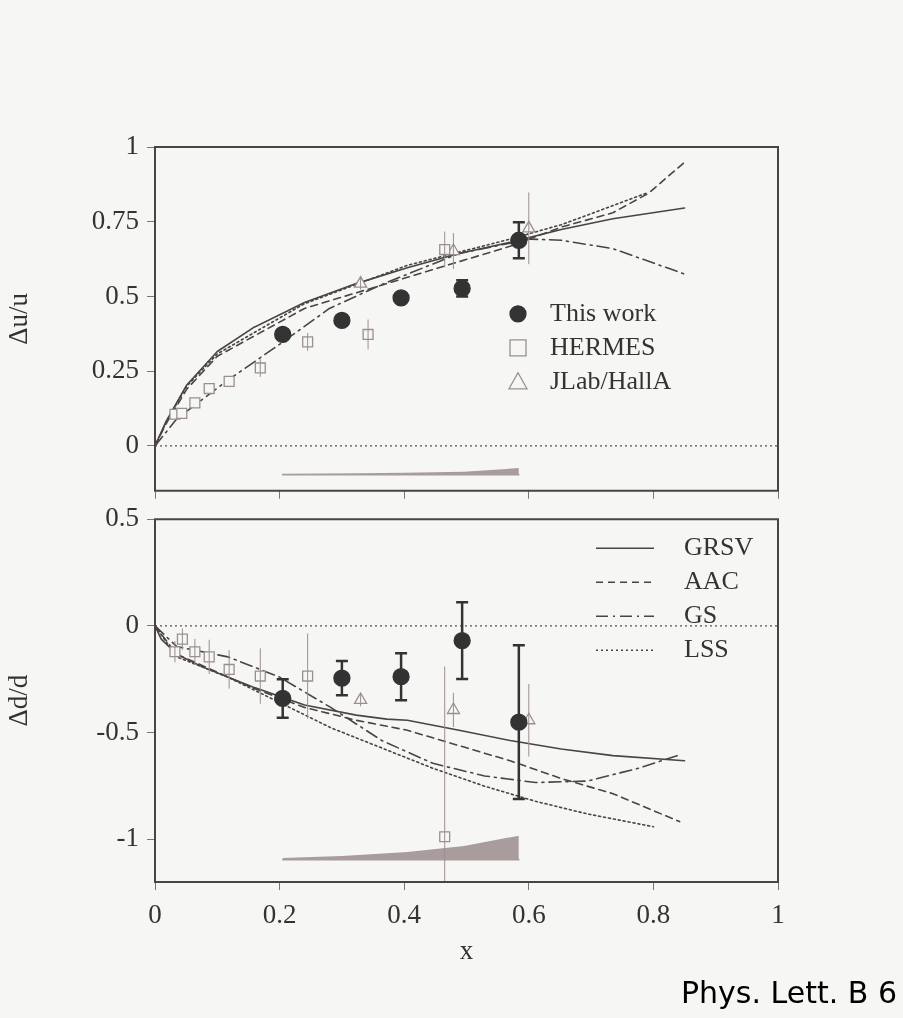  What do you see at coordinates (115, 219) in the screenshot?
I see `y-tick-label: 0.75` at bounding box center [115, 219].